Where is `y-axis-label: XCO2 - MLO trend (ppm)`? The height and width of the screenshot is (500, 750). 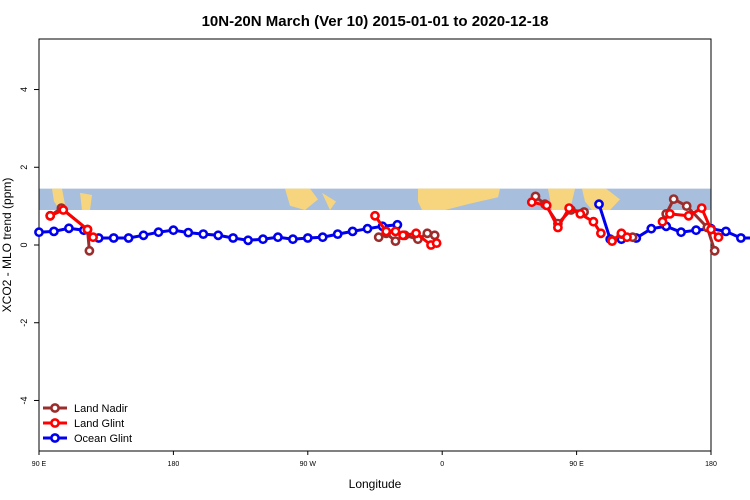 y-axis-label: XCO2 - MLO trend (ppm) is located at coordinates (7, 245).